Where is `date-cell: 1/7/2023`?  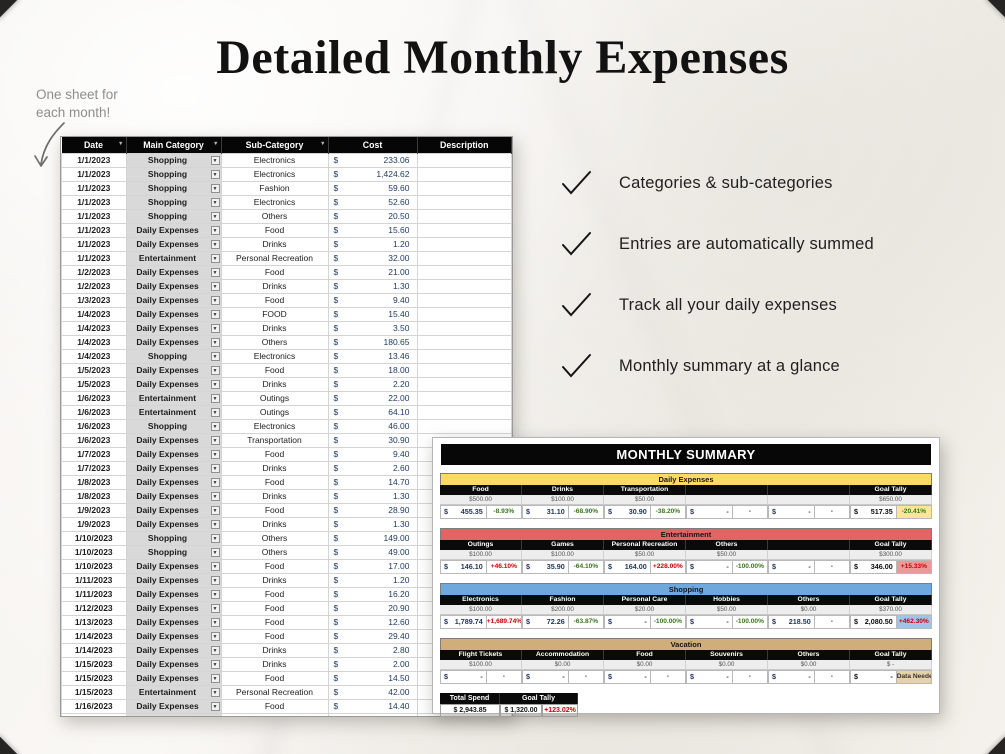
date-cell: 1/7/2023 is located at coordinates (94, 454).